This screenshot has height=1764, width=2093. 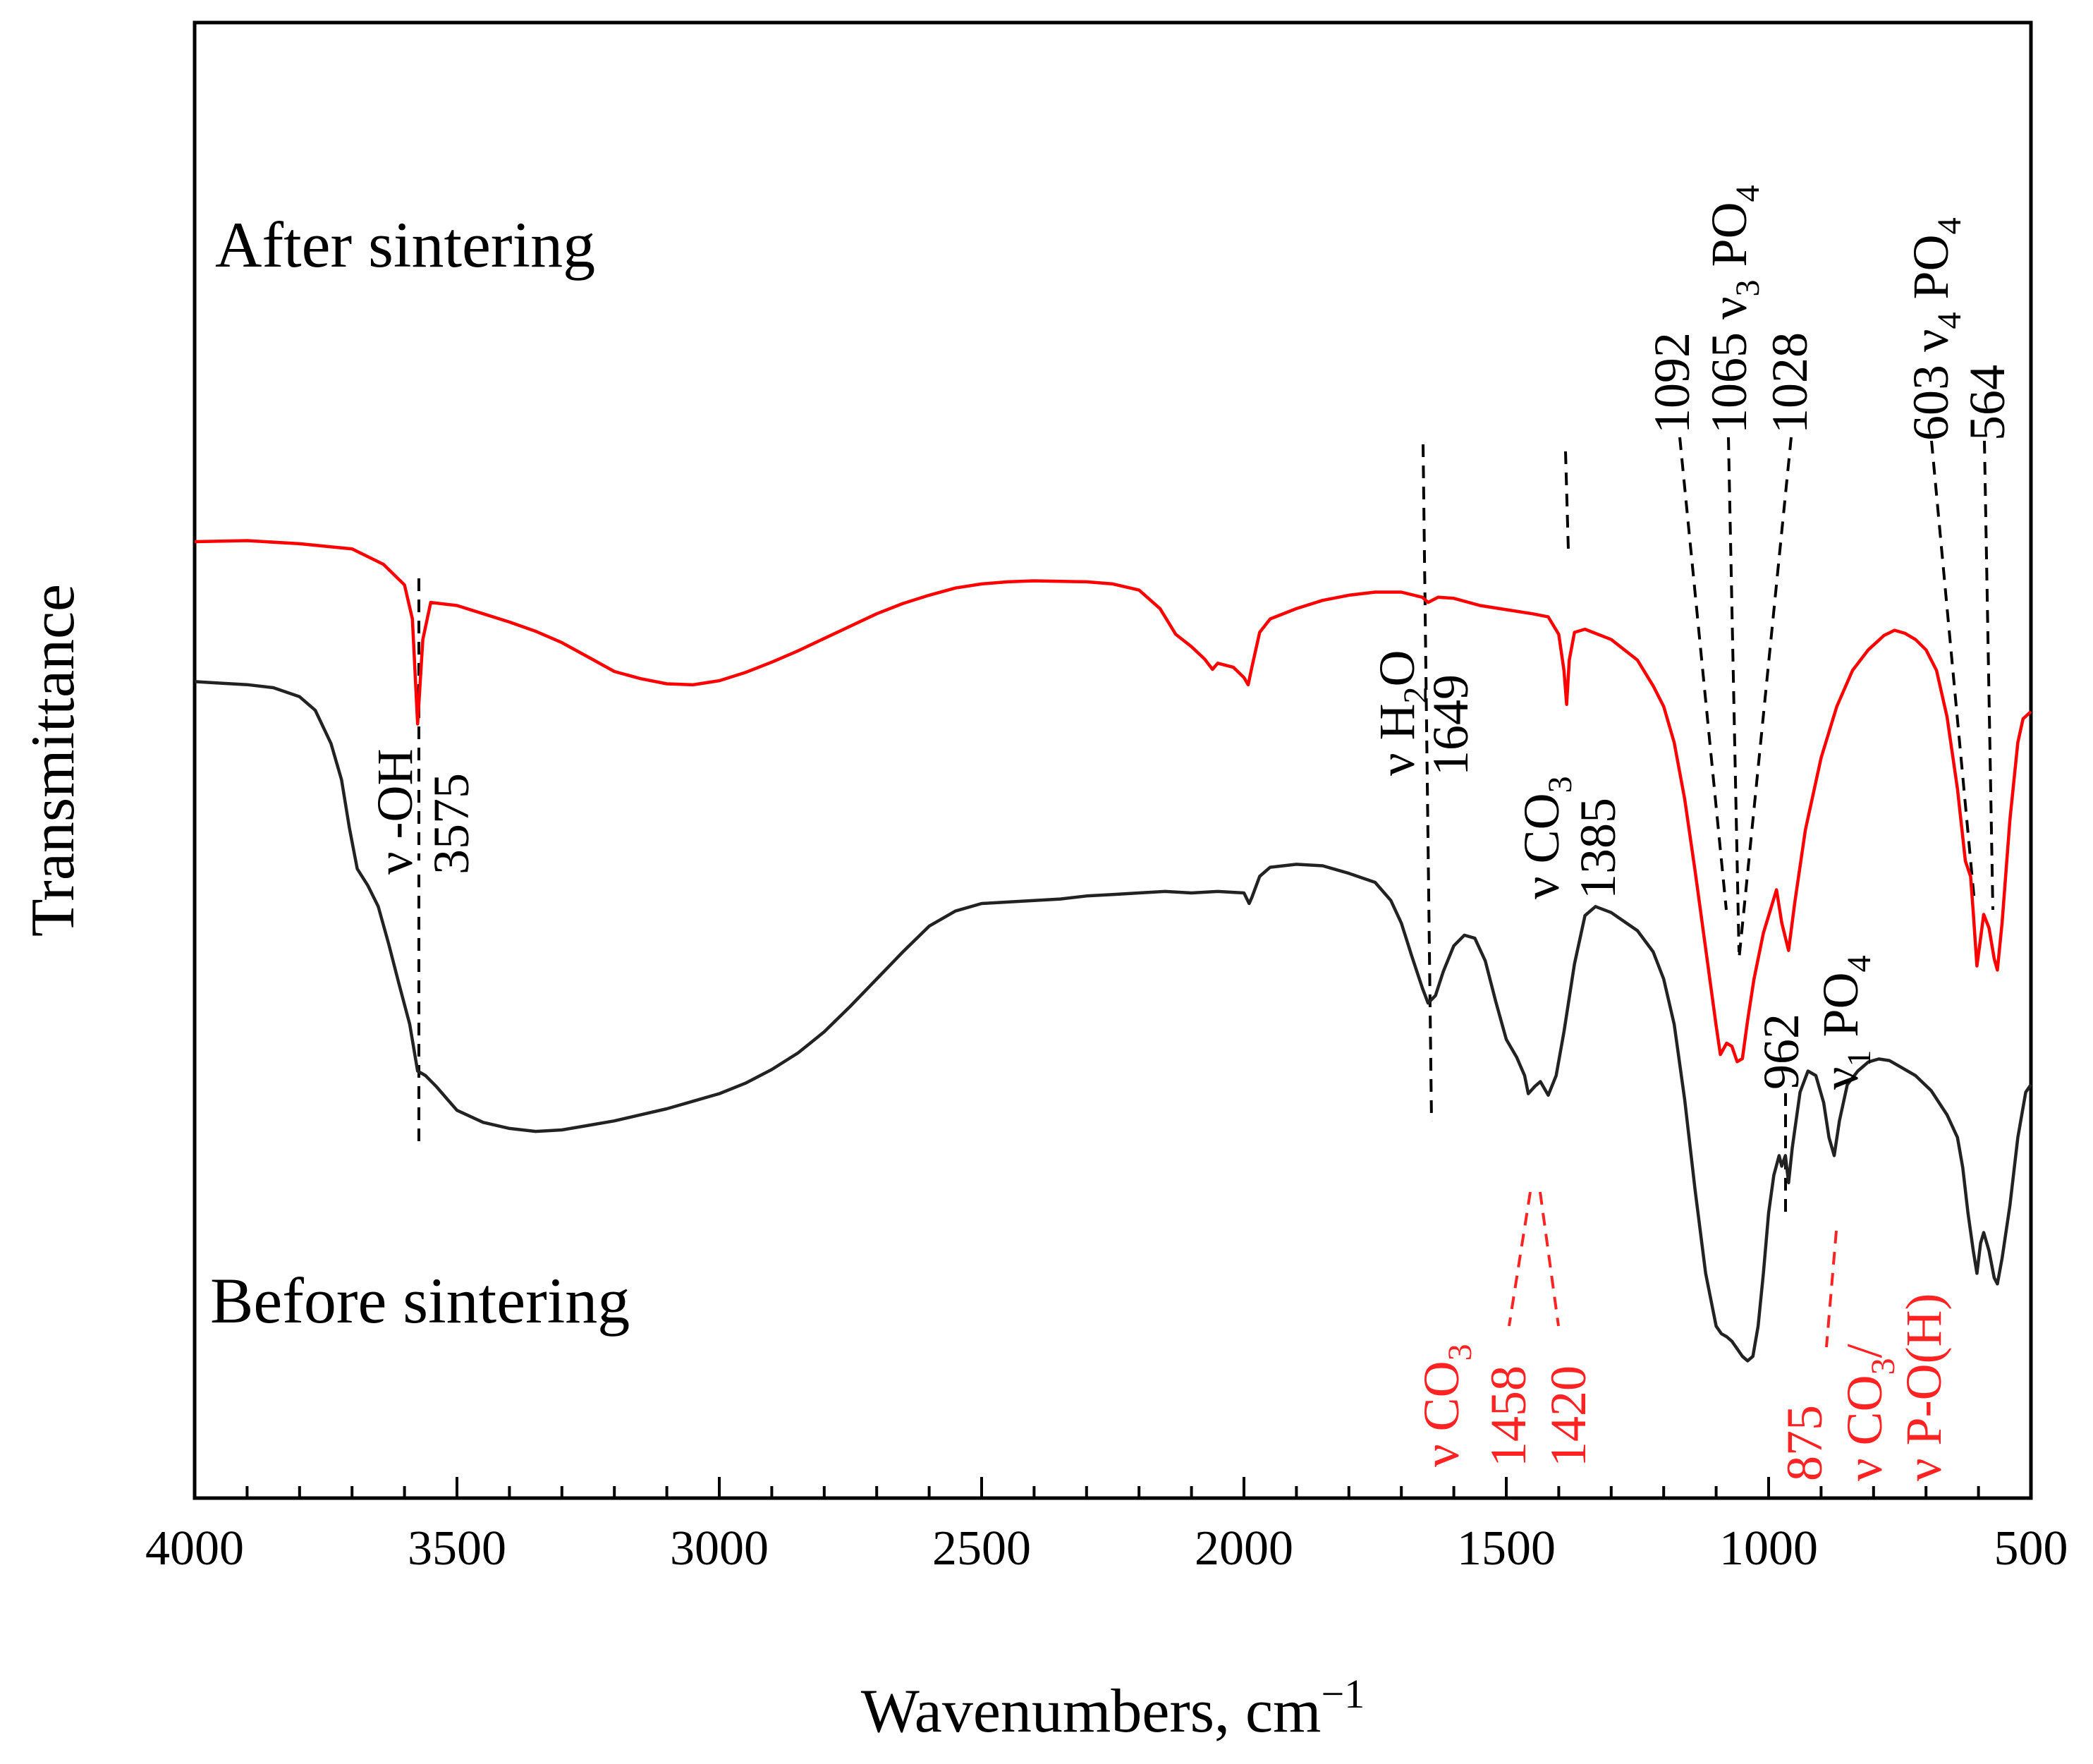 I want to click on annotation-text: ν P-O(H), so click(x=1924, y=1387).